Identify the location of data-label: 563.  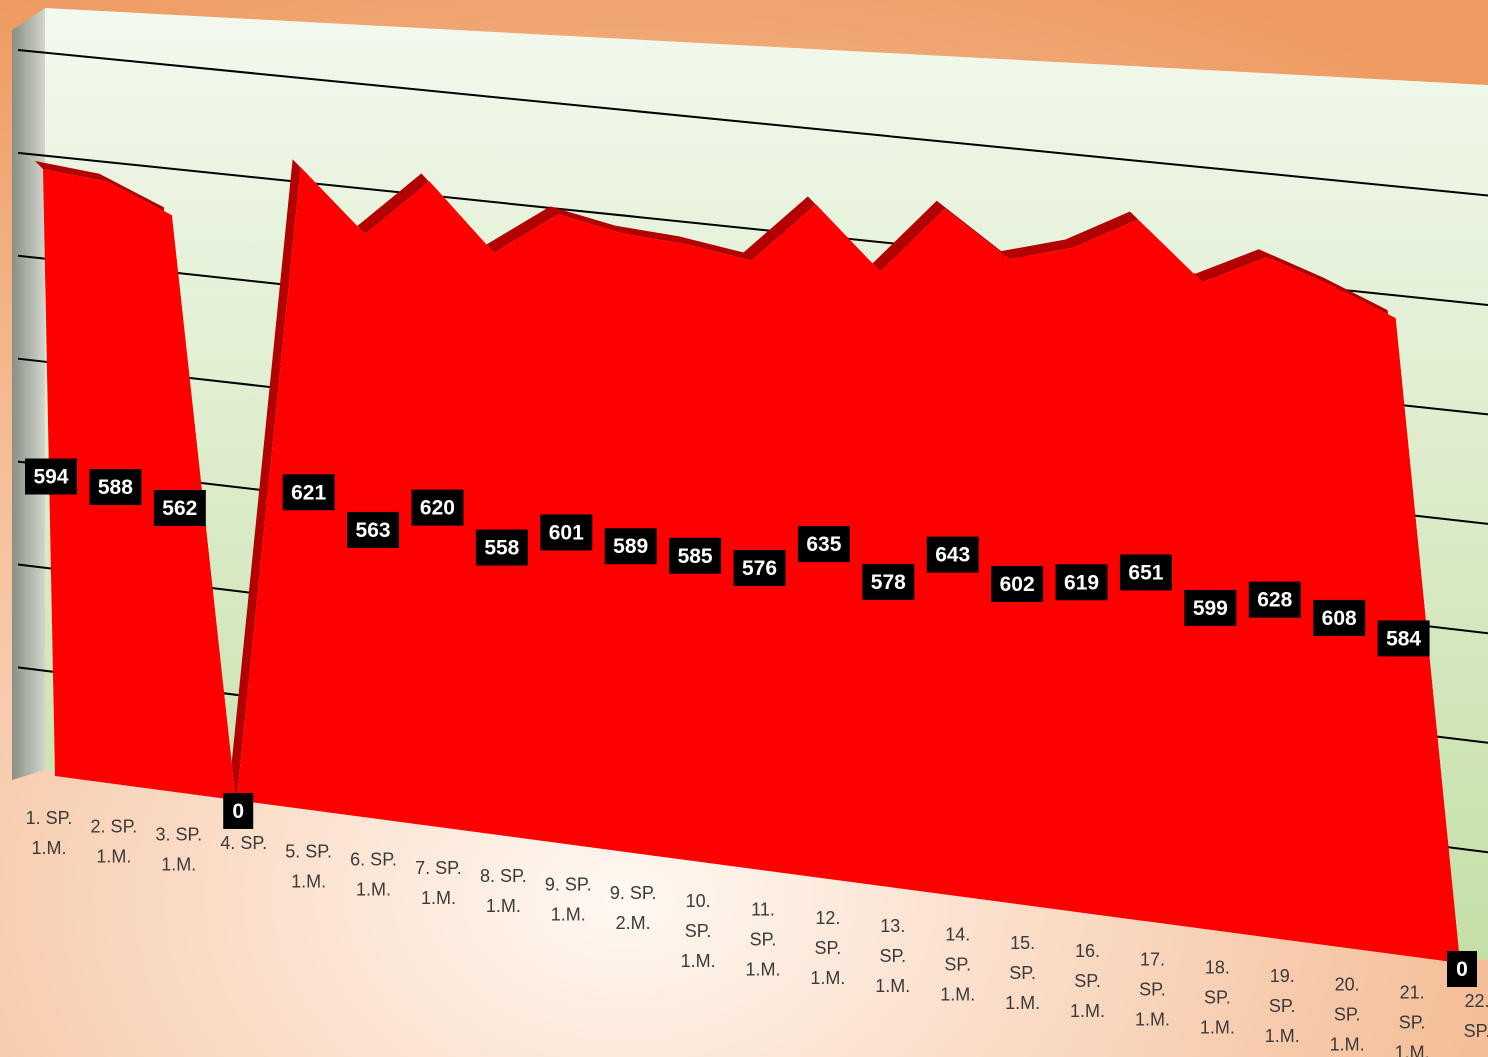
(373, 529).